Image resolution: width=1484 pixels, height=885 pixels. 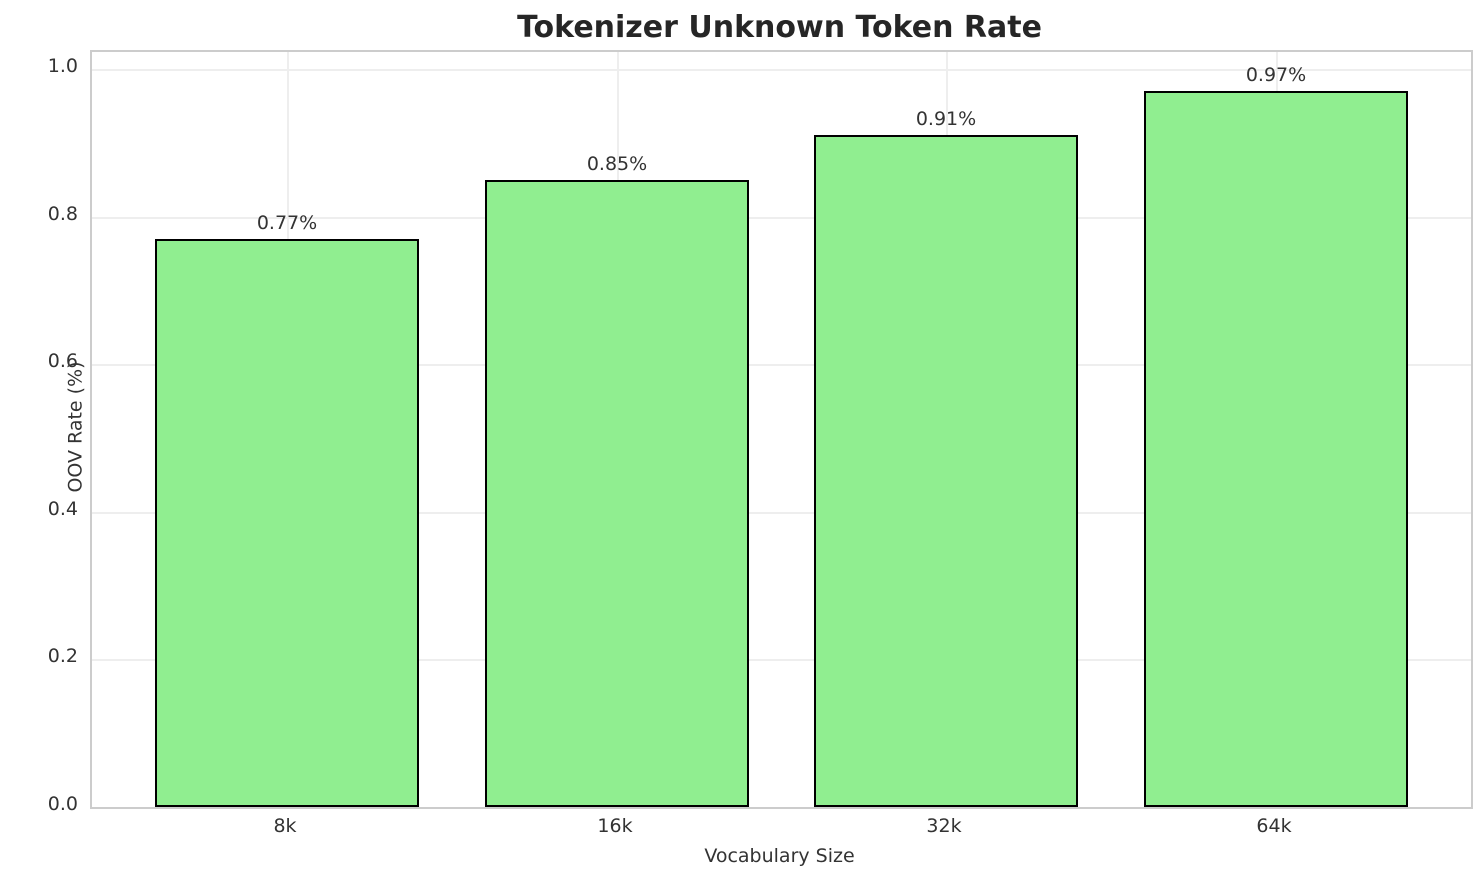 I want to click on bar-32k, so click(x=946, y=471).